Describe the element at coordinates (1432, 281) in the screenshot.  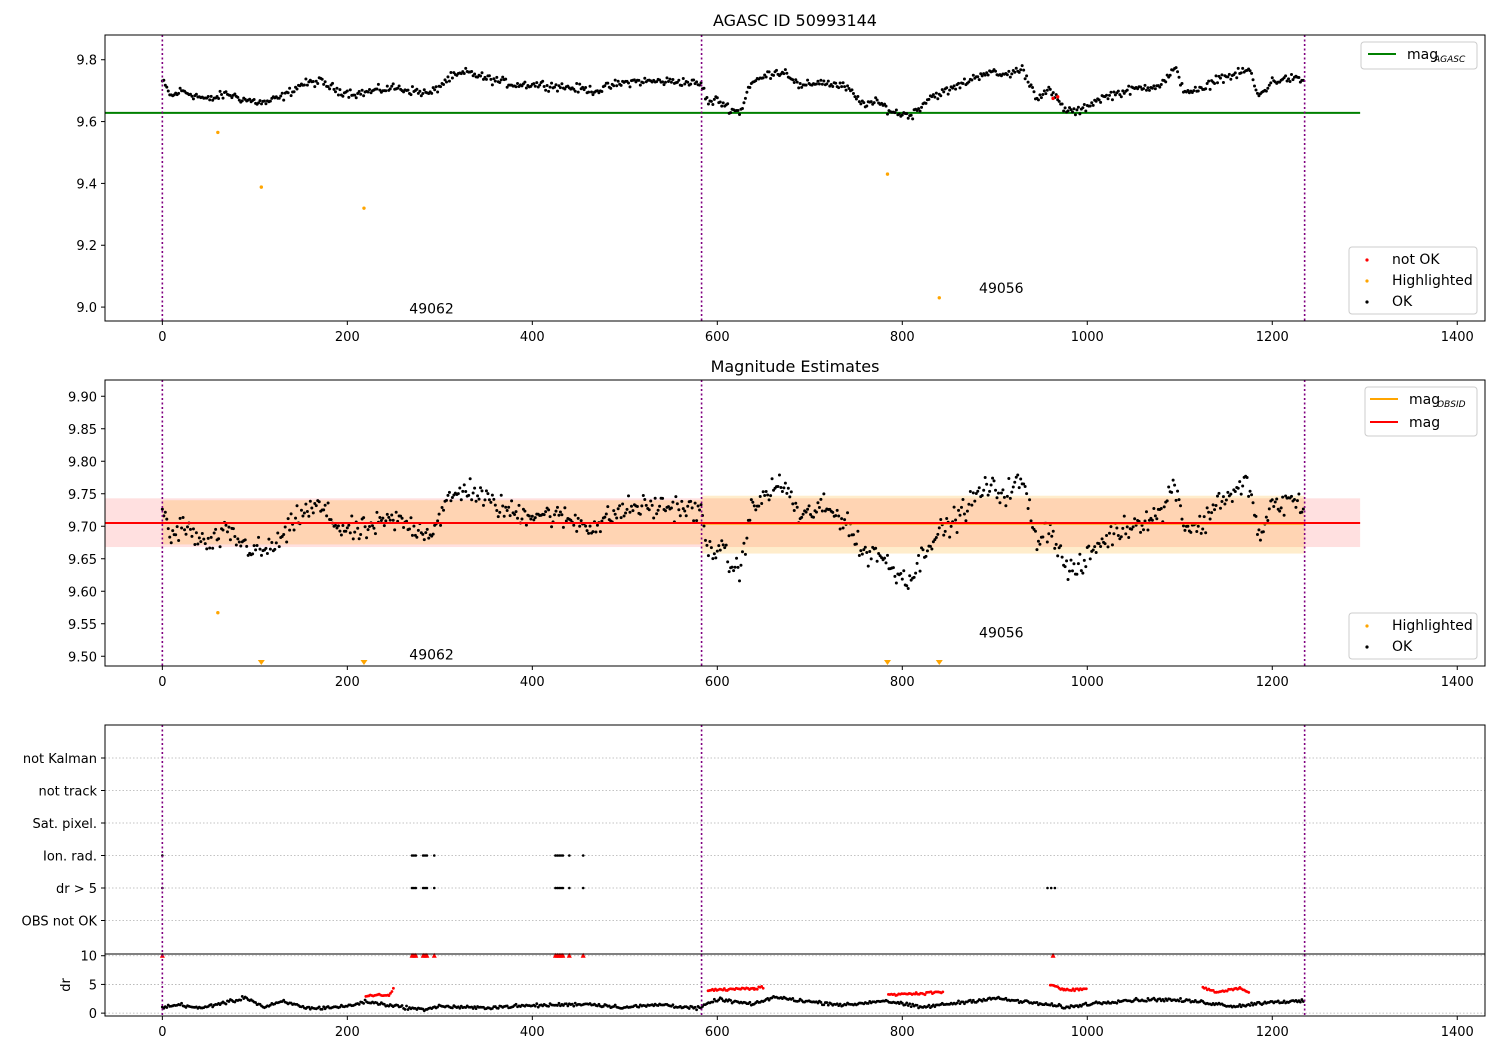
I see `legend-label-highlighted: Highlighted` at that location.